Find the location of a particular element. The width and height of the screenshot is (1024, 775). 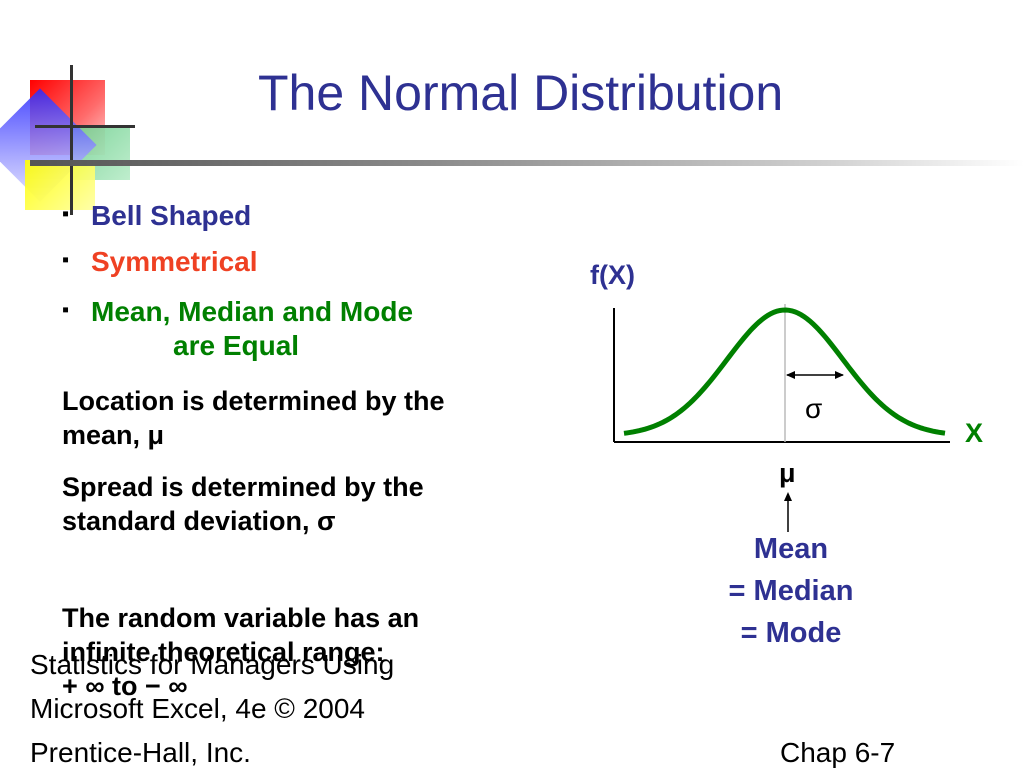

bullet-text-cont: are Equal is located at coordinates (236, 345).